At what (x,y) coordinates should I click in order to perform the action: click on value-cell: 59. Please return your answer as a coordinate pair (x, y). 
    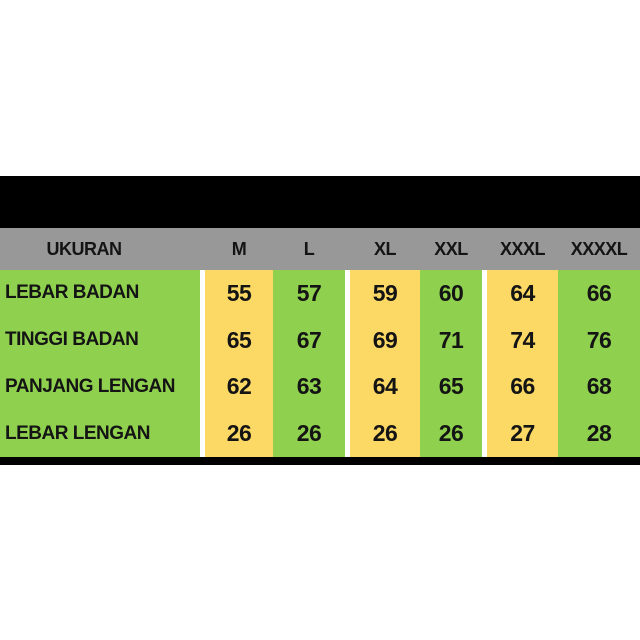
    Looking at the image, I should click on (385, 293).